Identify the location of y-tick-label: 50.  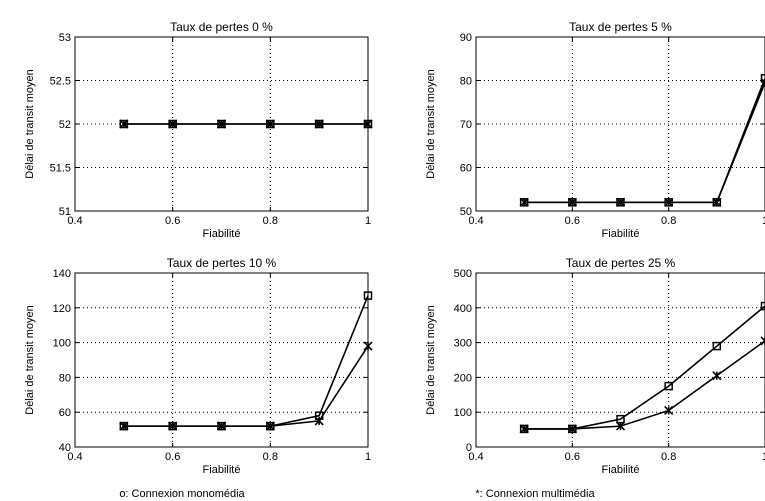
(466, 212).